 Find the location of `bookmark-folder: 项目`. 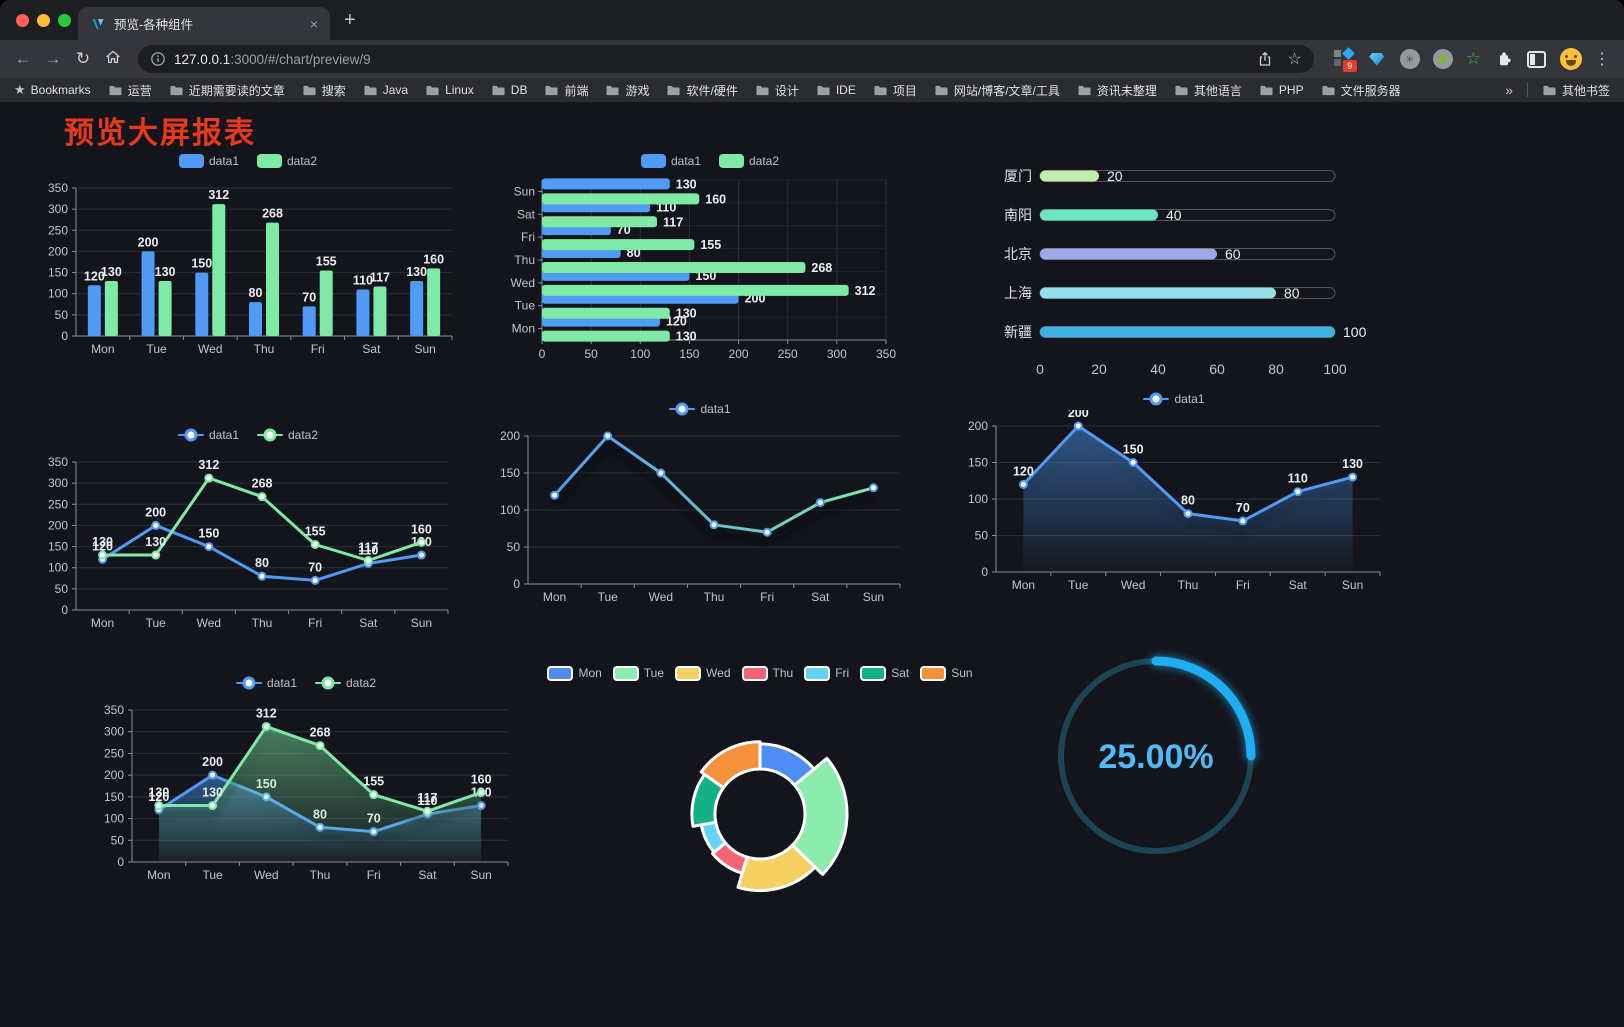

bookmark-folder: 项目 is located at coordinates (895, 90).